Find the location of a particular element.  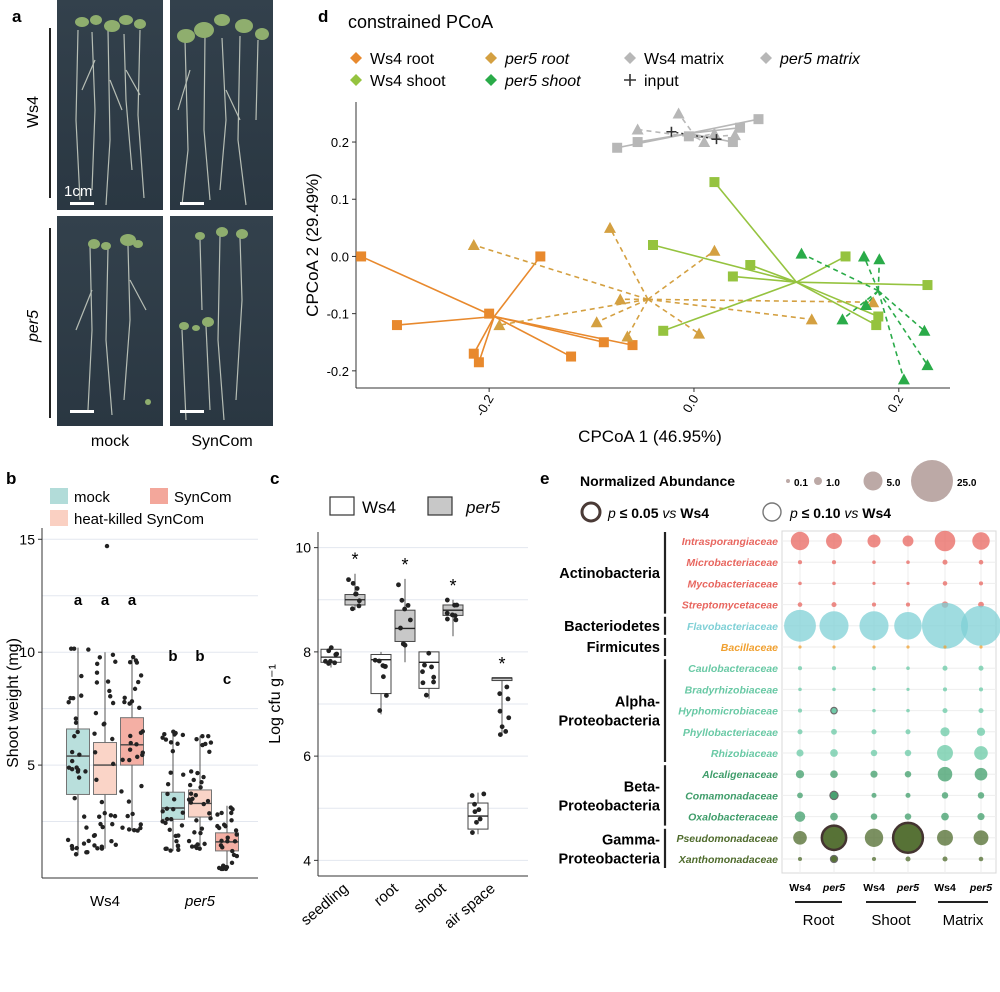

x-tick-label: root is located at coordinates (386, 895).